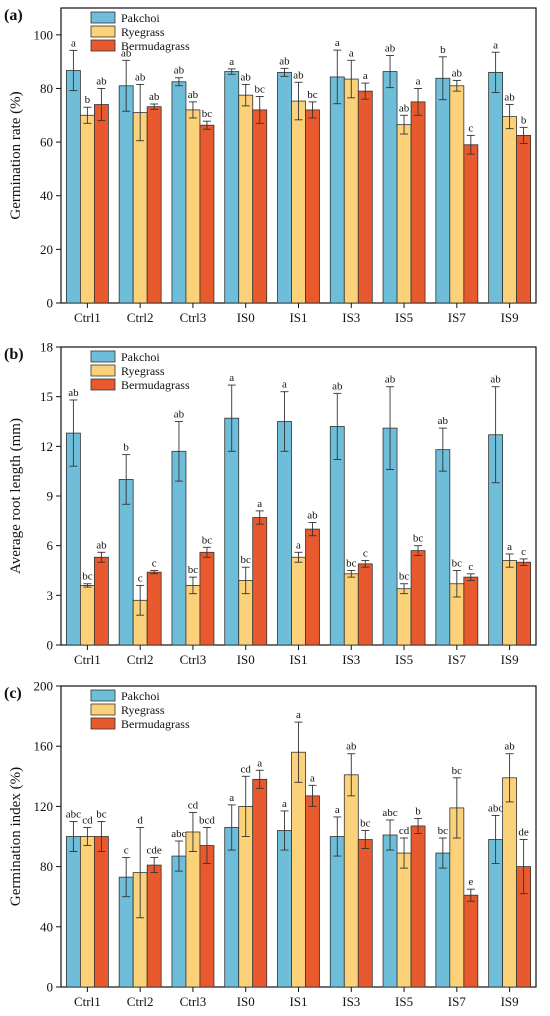 Image resolution: width=550 pixels, height=1016 pixels. I want to click on y-tick-label: 3, so click(50, 595).